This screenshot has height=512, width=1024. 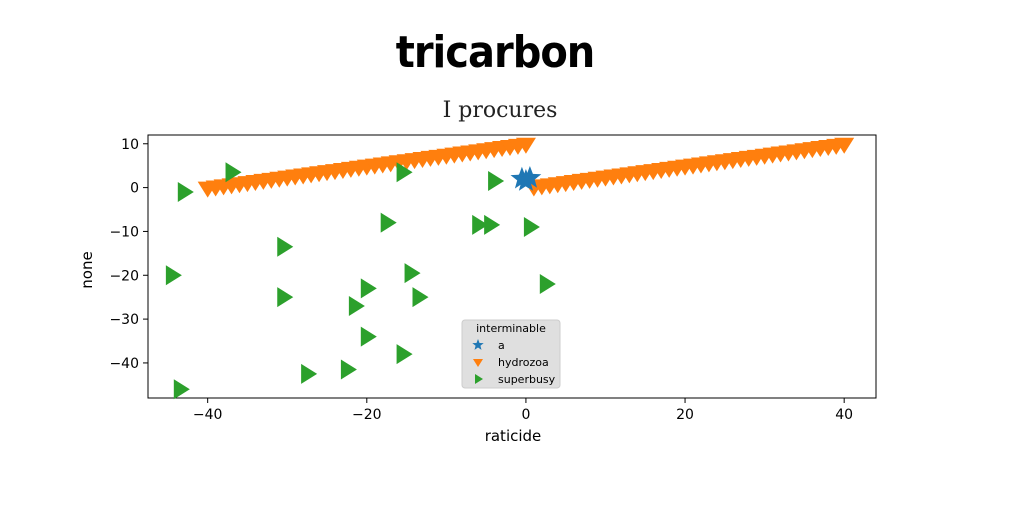 What do you see at coordinates (367, 415) in the screenshot?
I see `x-tick-label: −20` at bounding box center [367, 415].